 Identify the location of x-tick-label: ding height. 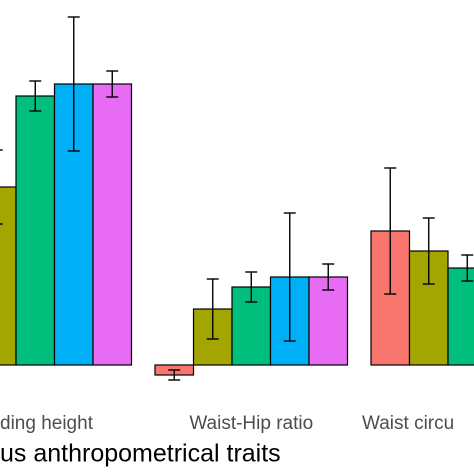
(47, 423).